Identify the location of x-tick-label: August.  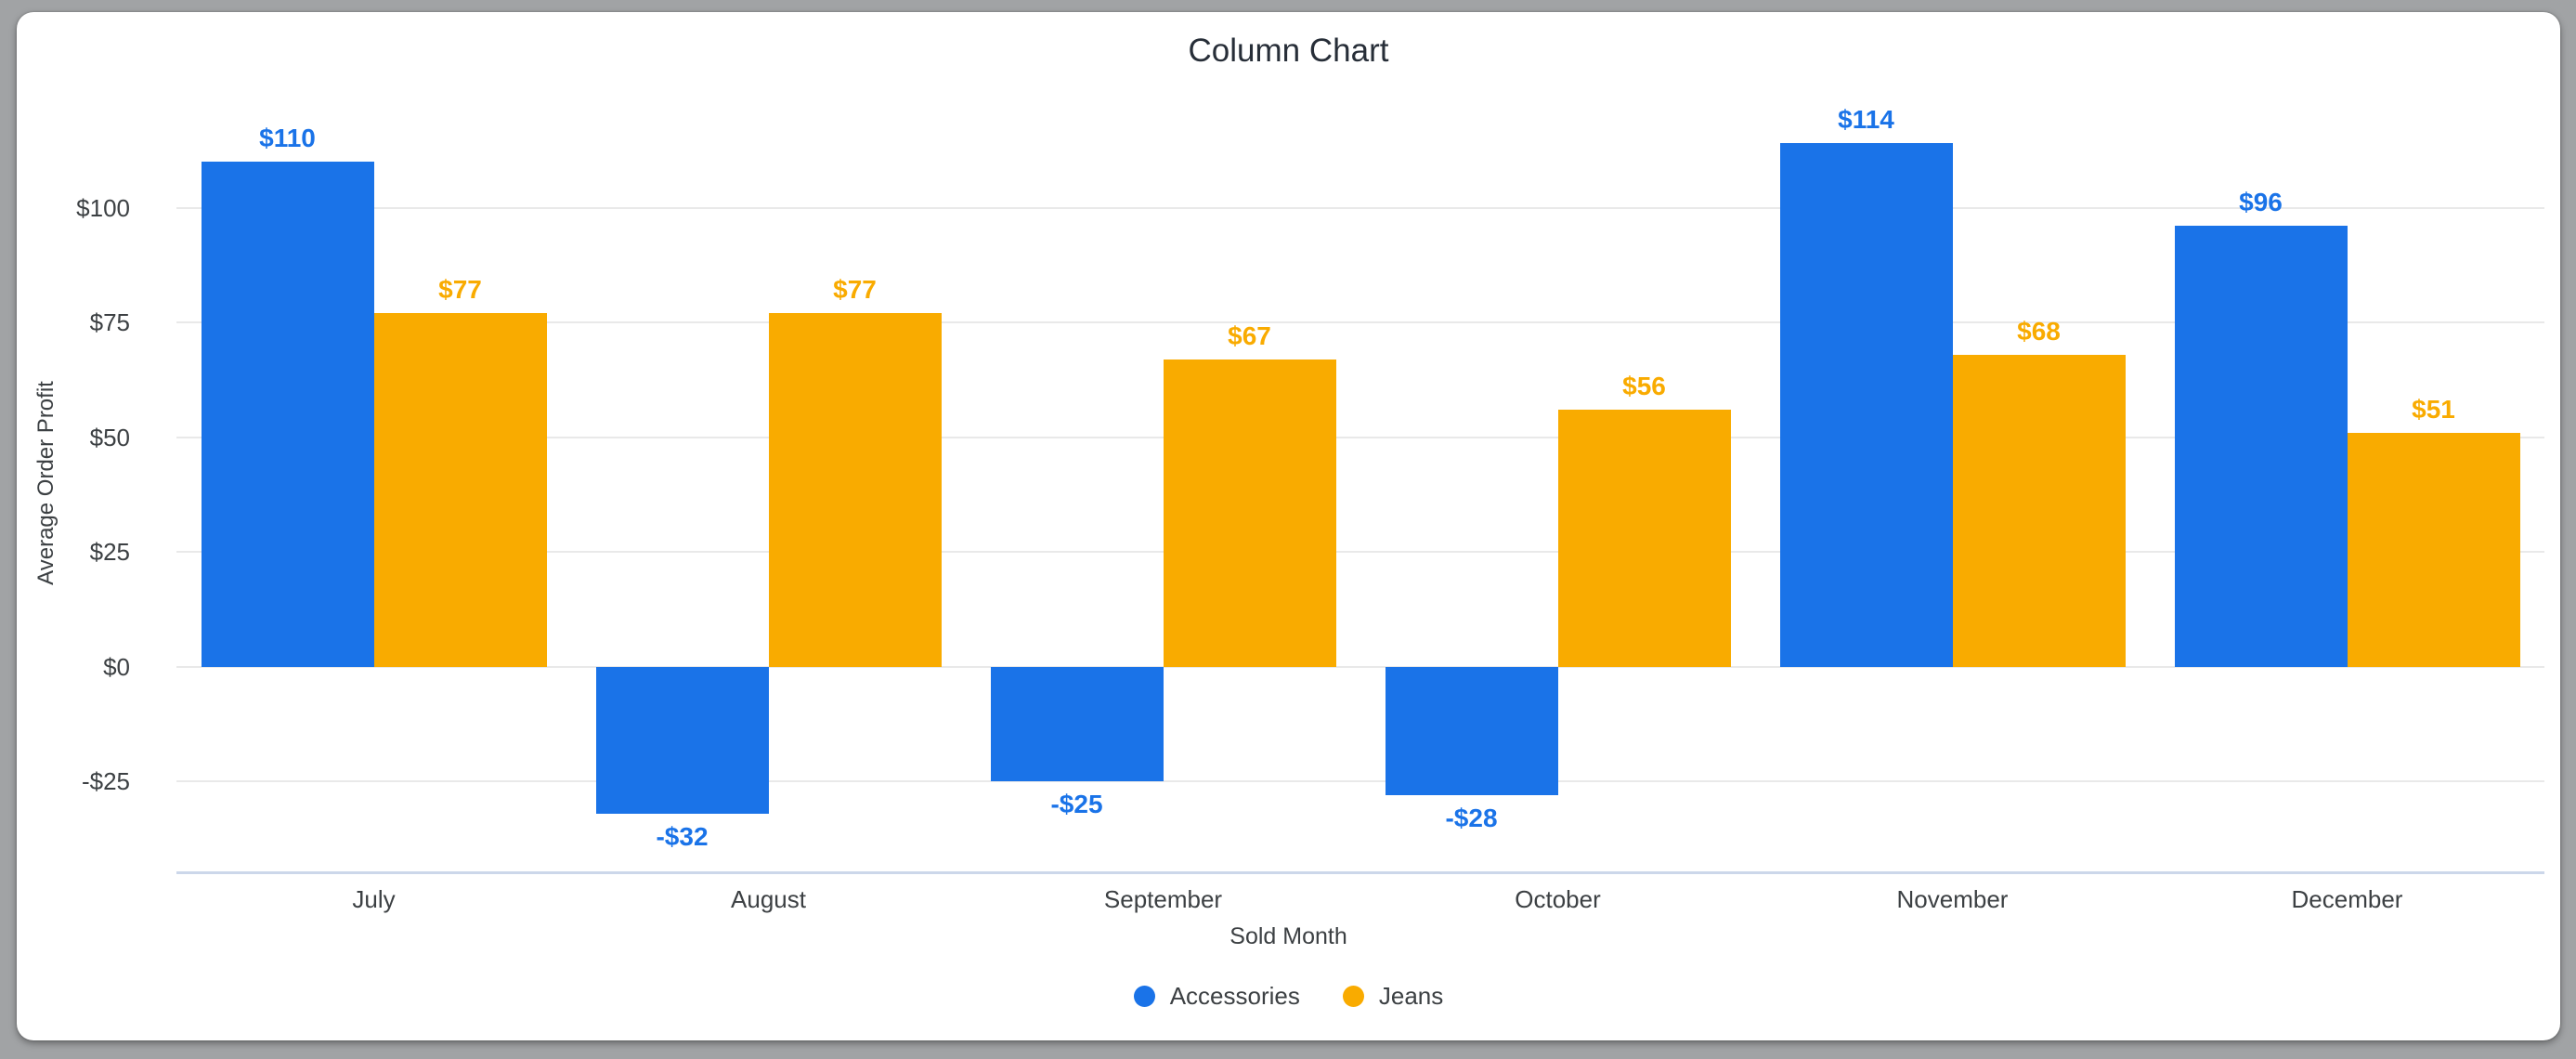
(768, 899).